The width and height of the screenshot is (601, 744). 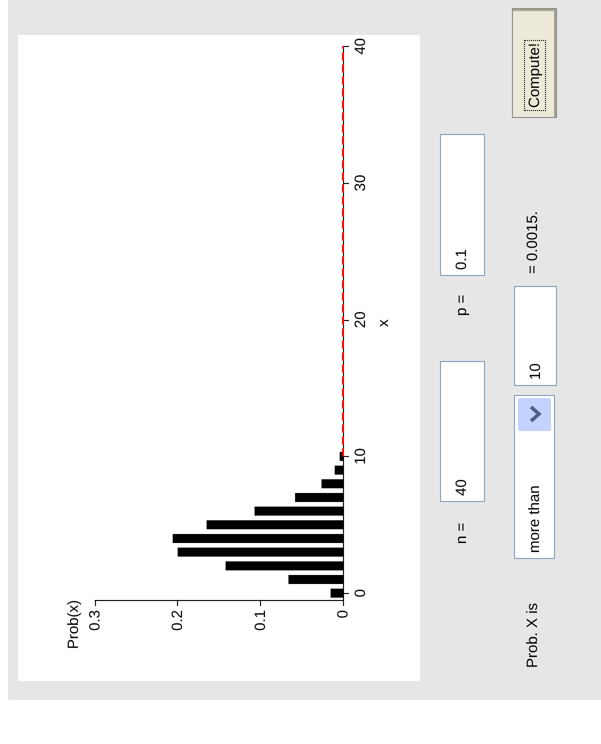 I want to click on text: p =, so click(x=461, y=305).